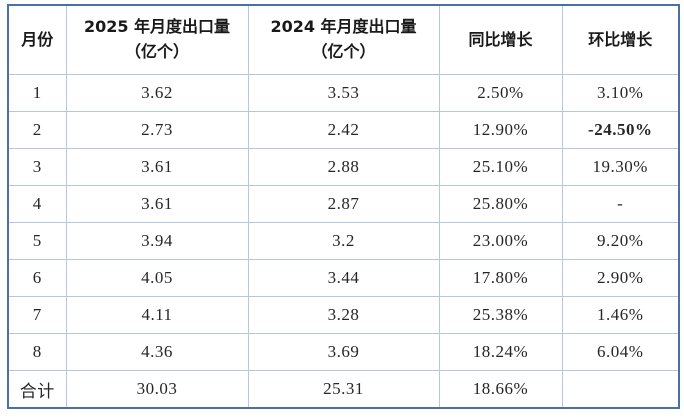  I want to click on col-header-month-label: 月份, so click(37, 39).